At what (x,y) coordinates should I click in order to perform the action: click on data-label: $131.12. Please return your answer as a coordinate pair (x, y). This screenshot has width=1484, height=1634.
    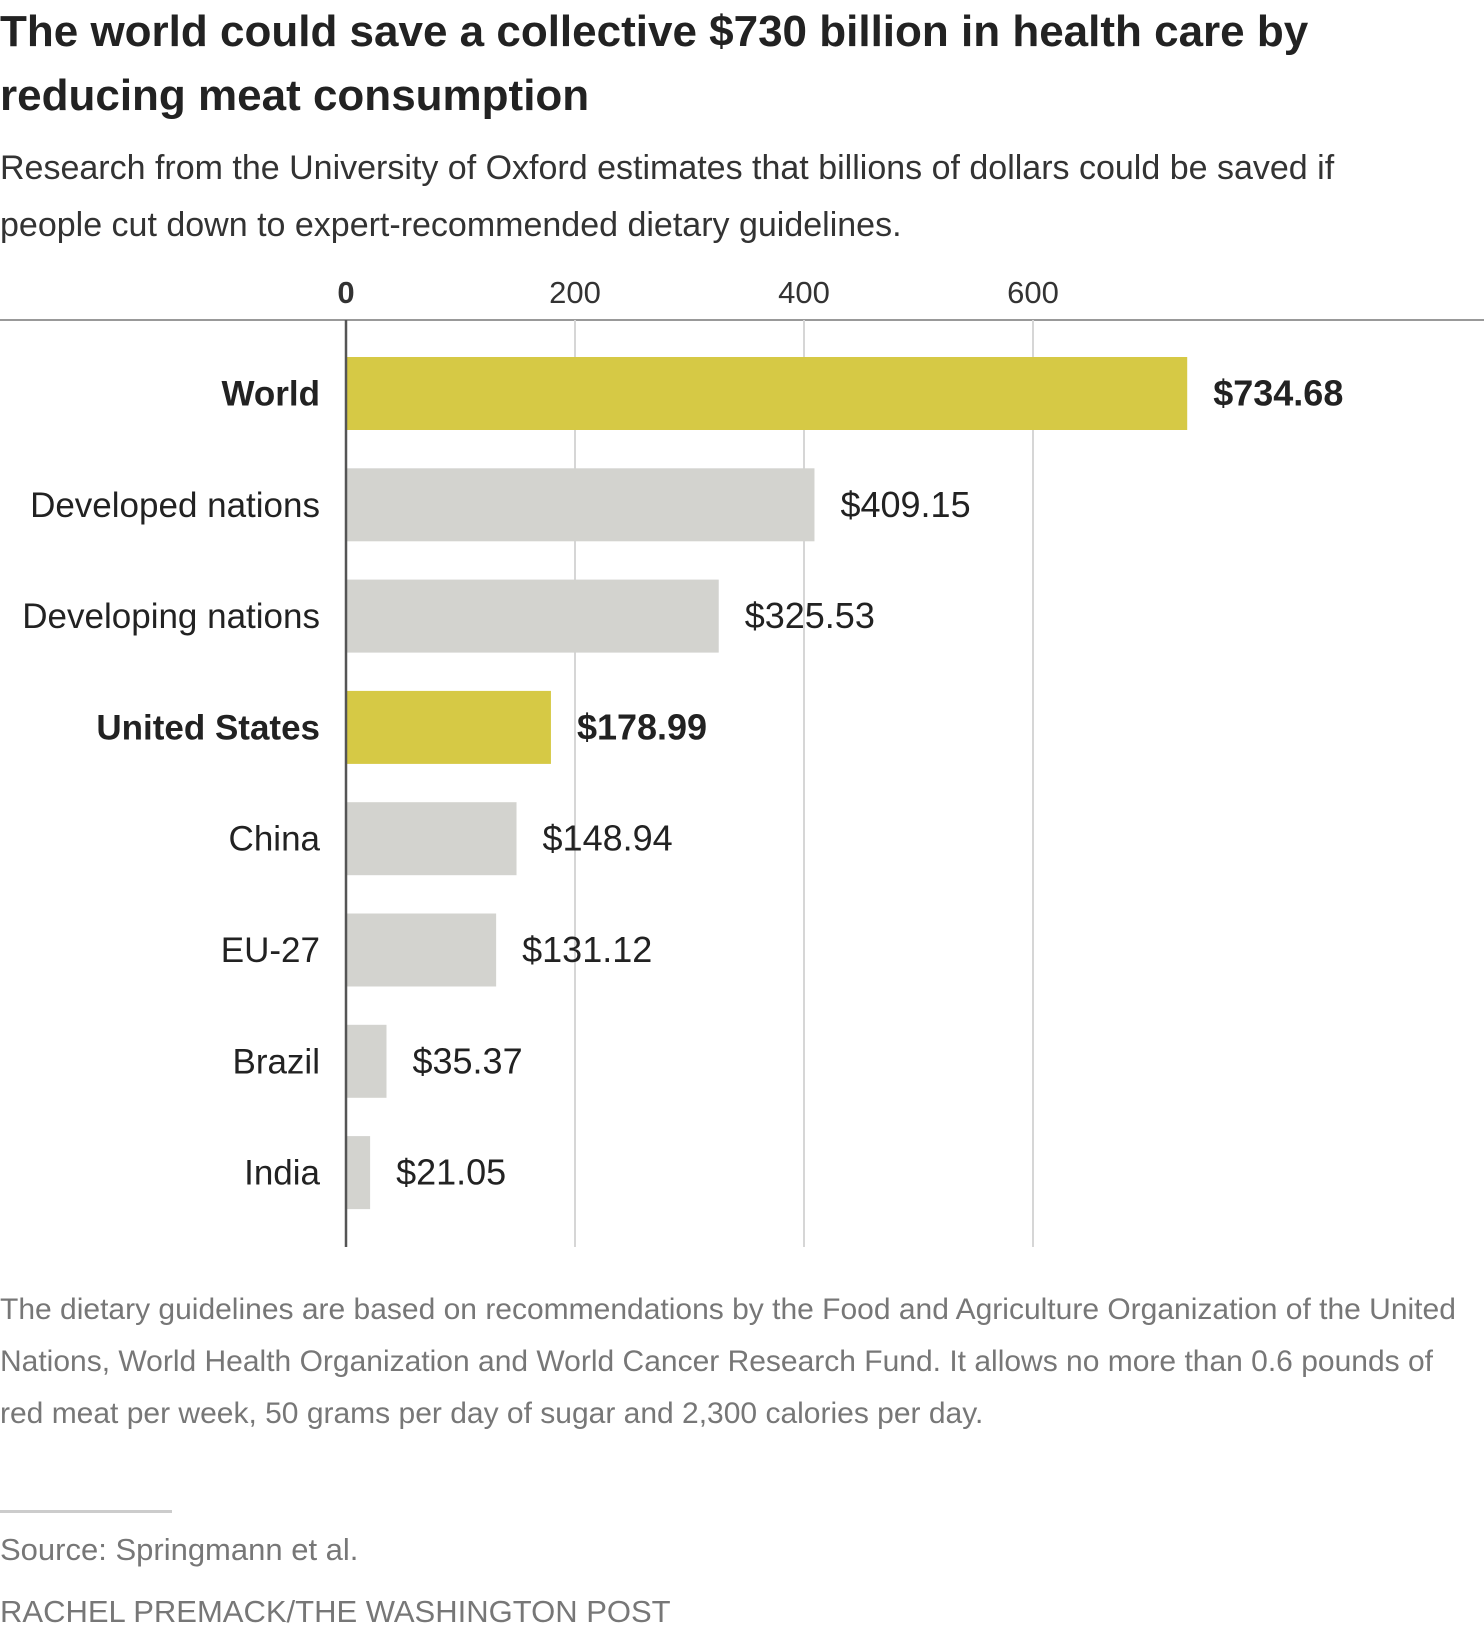
    Looking at the image, I should click on (587, 949).